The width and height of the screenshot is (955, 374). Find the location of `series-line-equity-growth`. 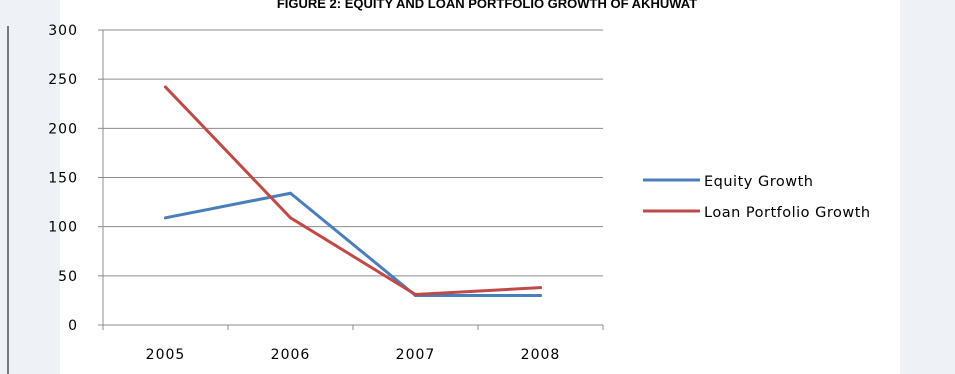

series-line-equity-growth is located at coordinates (353, 244).